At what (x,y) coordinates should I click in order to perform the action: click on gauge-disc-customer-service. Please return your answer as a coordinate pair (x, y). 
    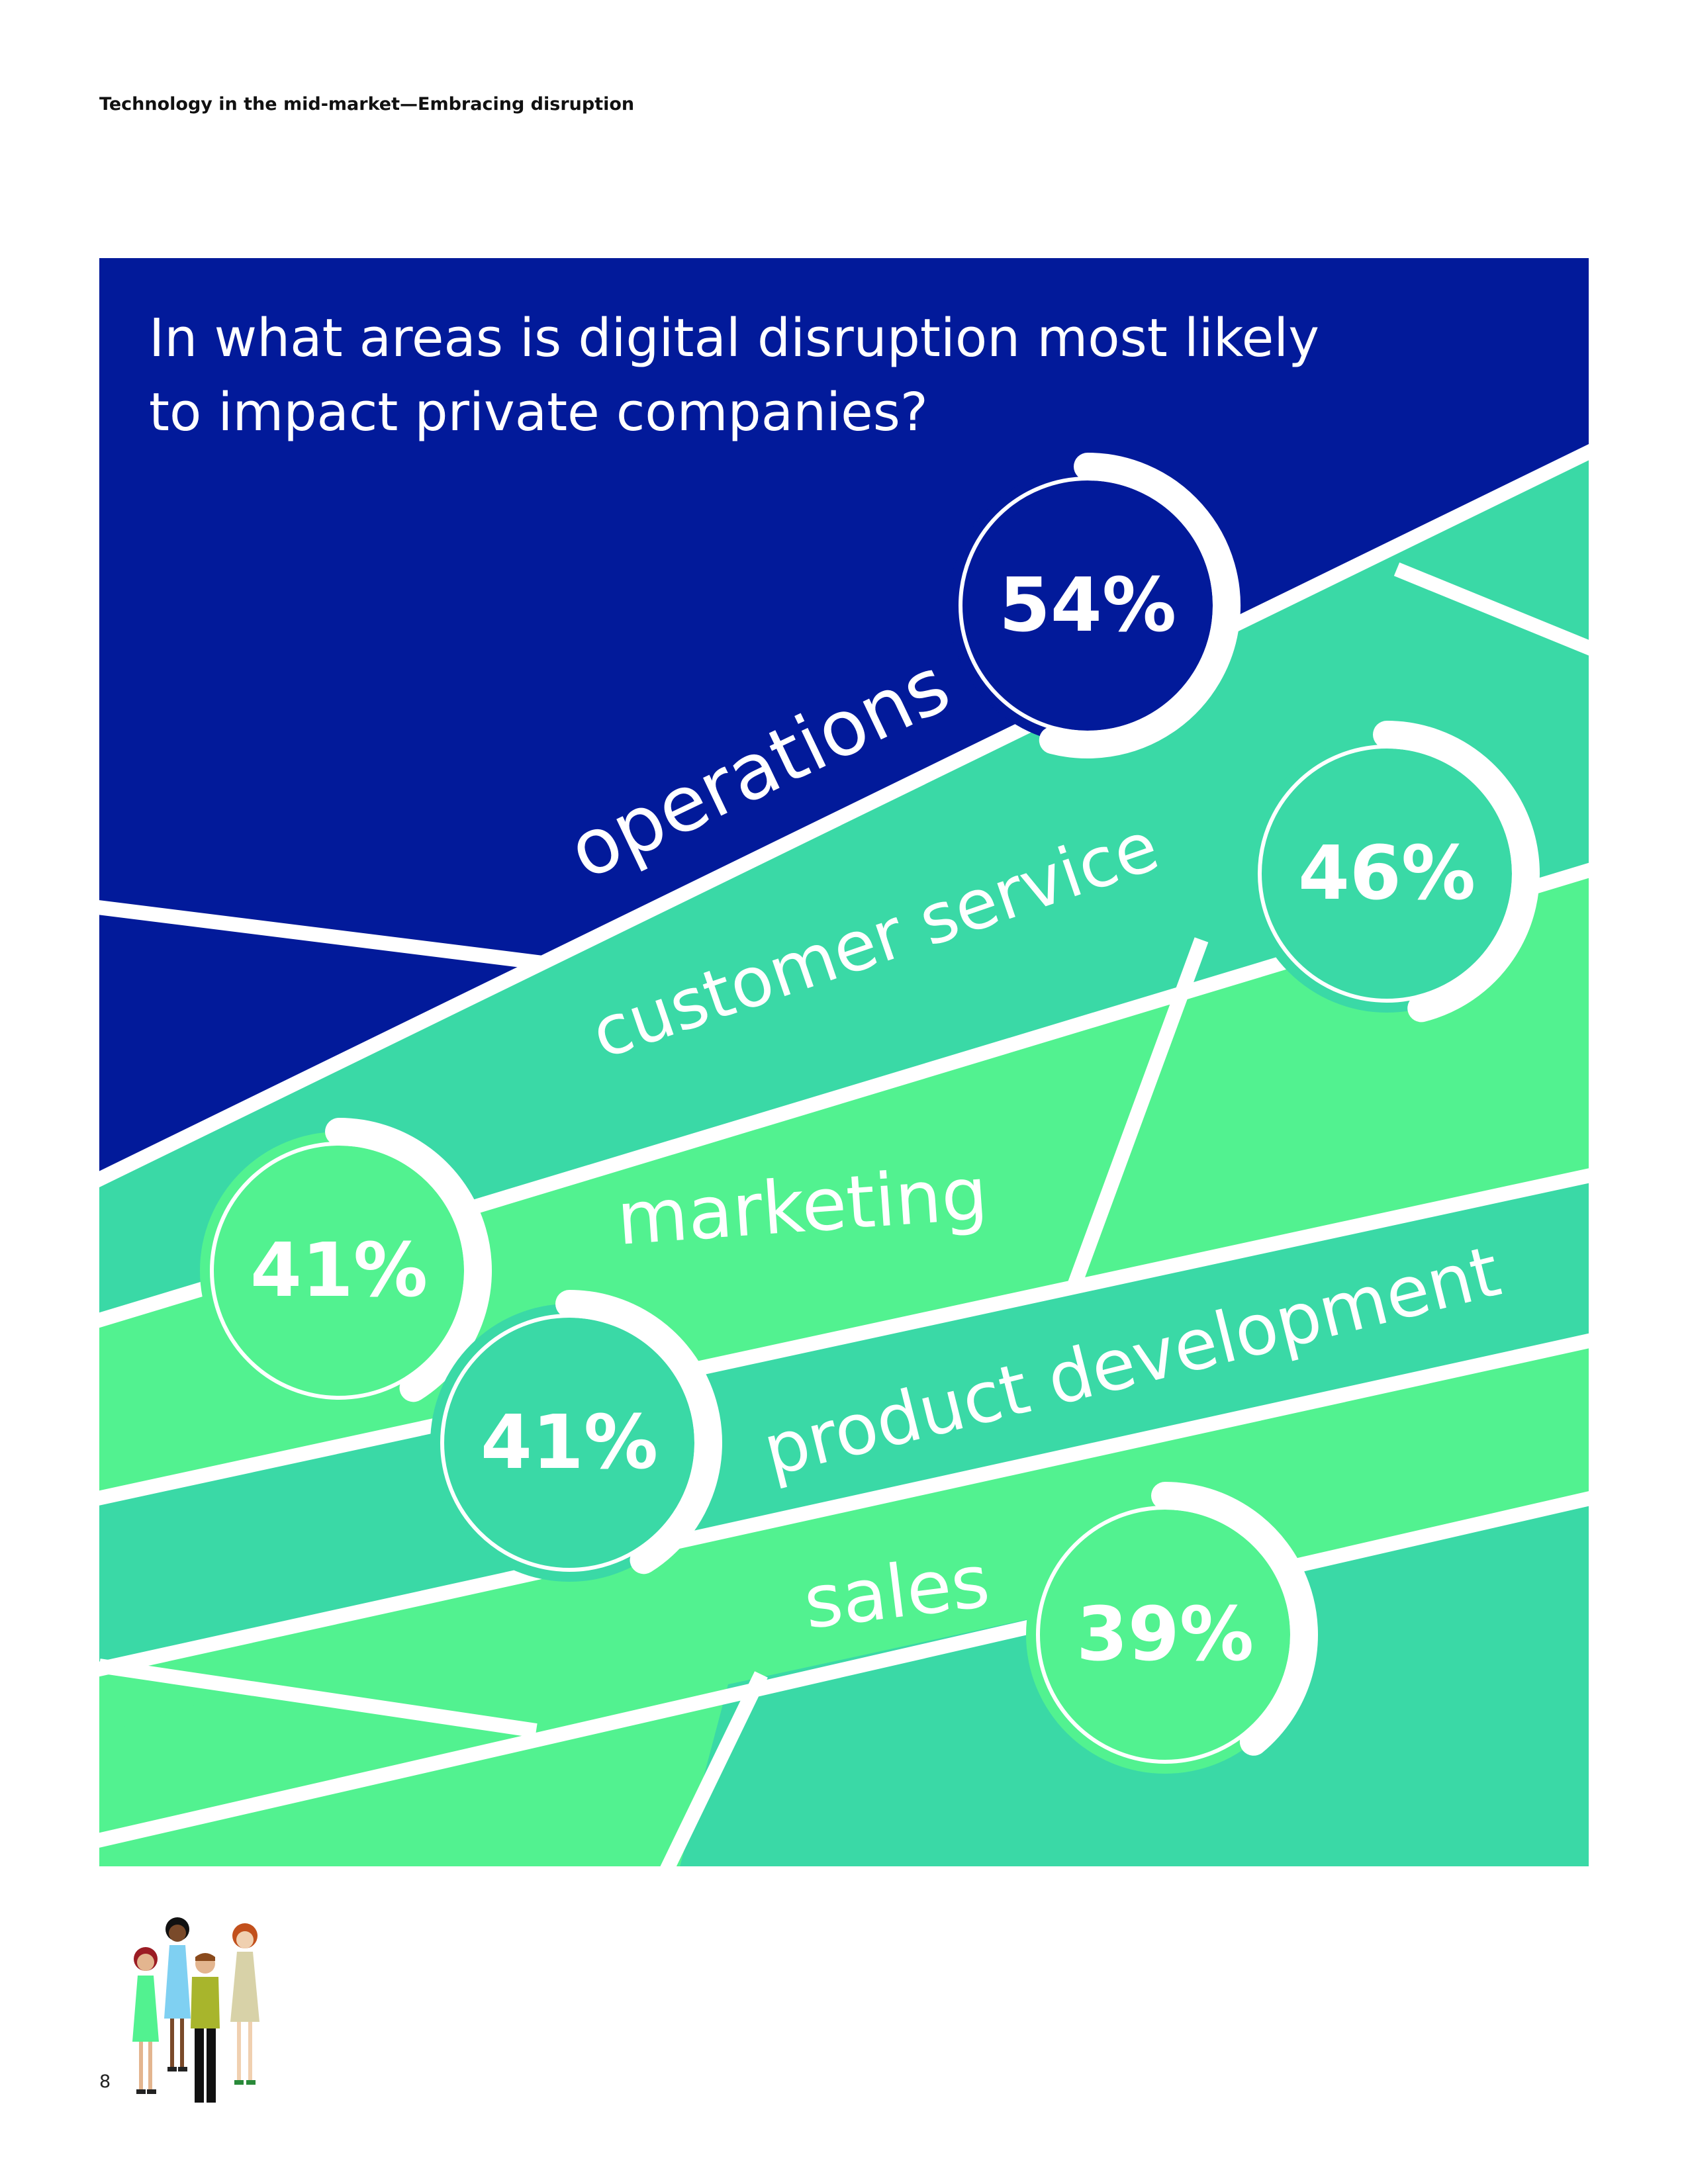
    Looking at the image, I should click on (1387, 874).